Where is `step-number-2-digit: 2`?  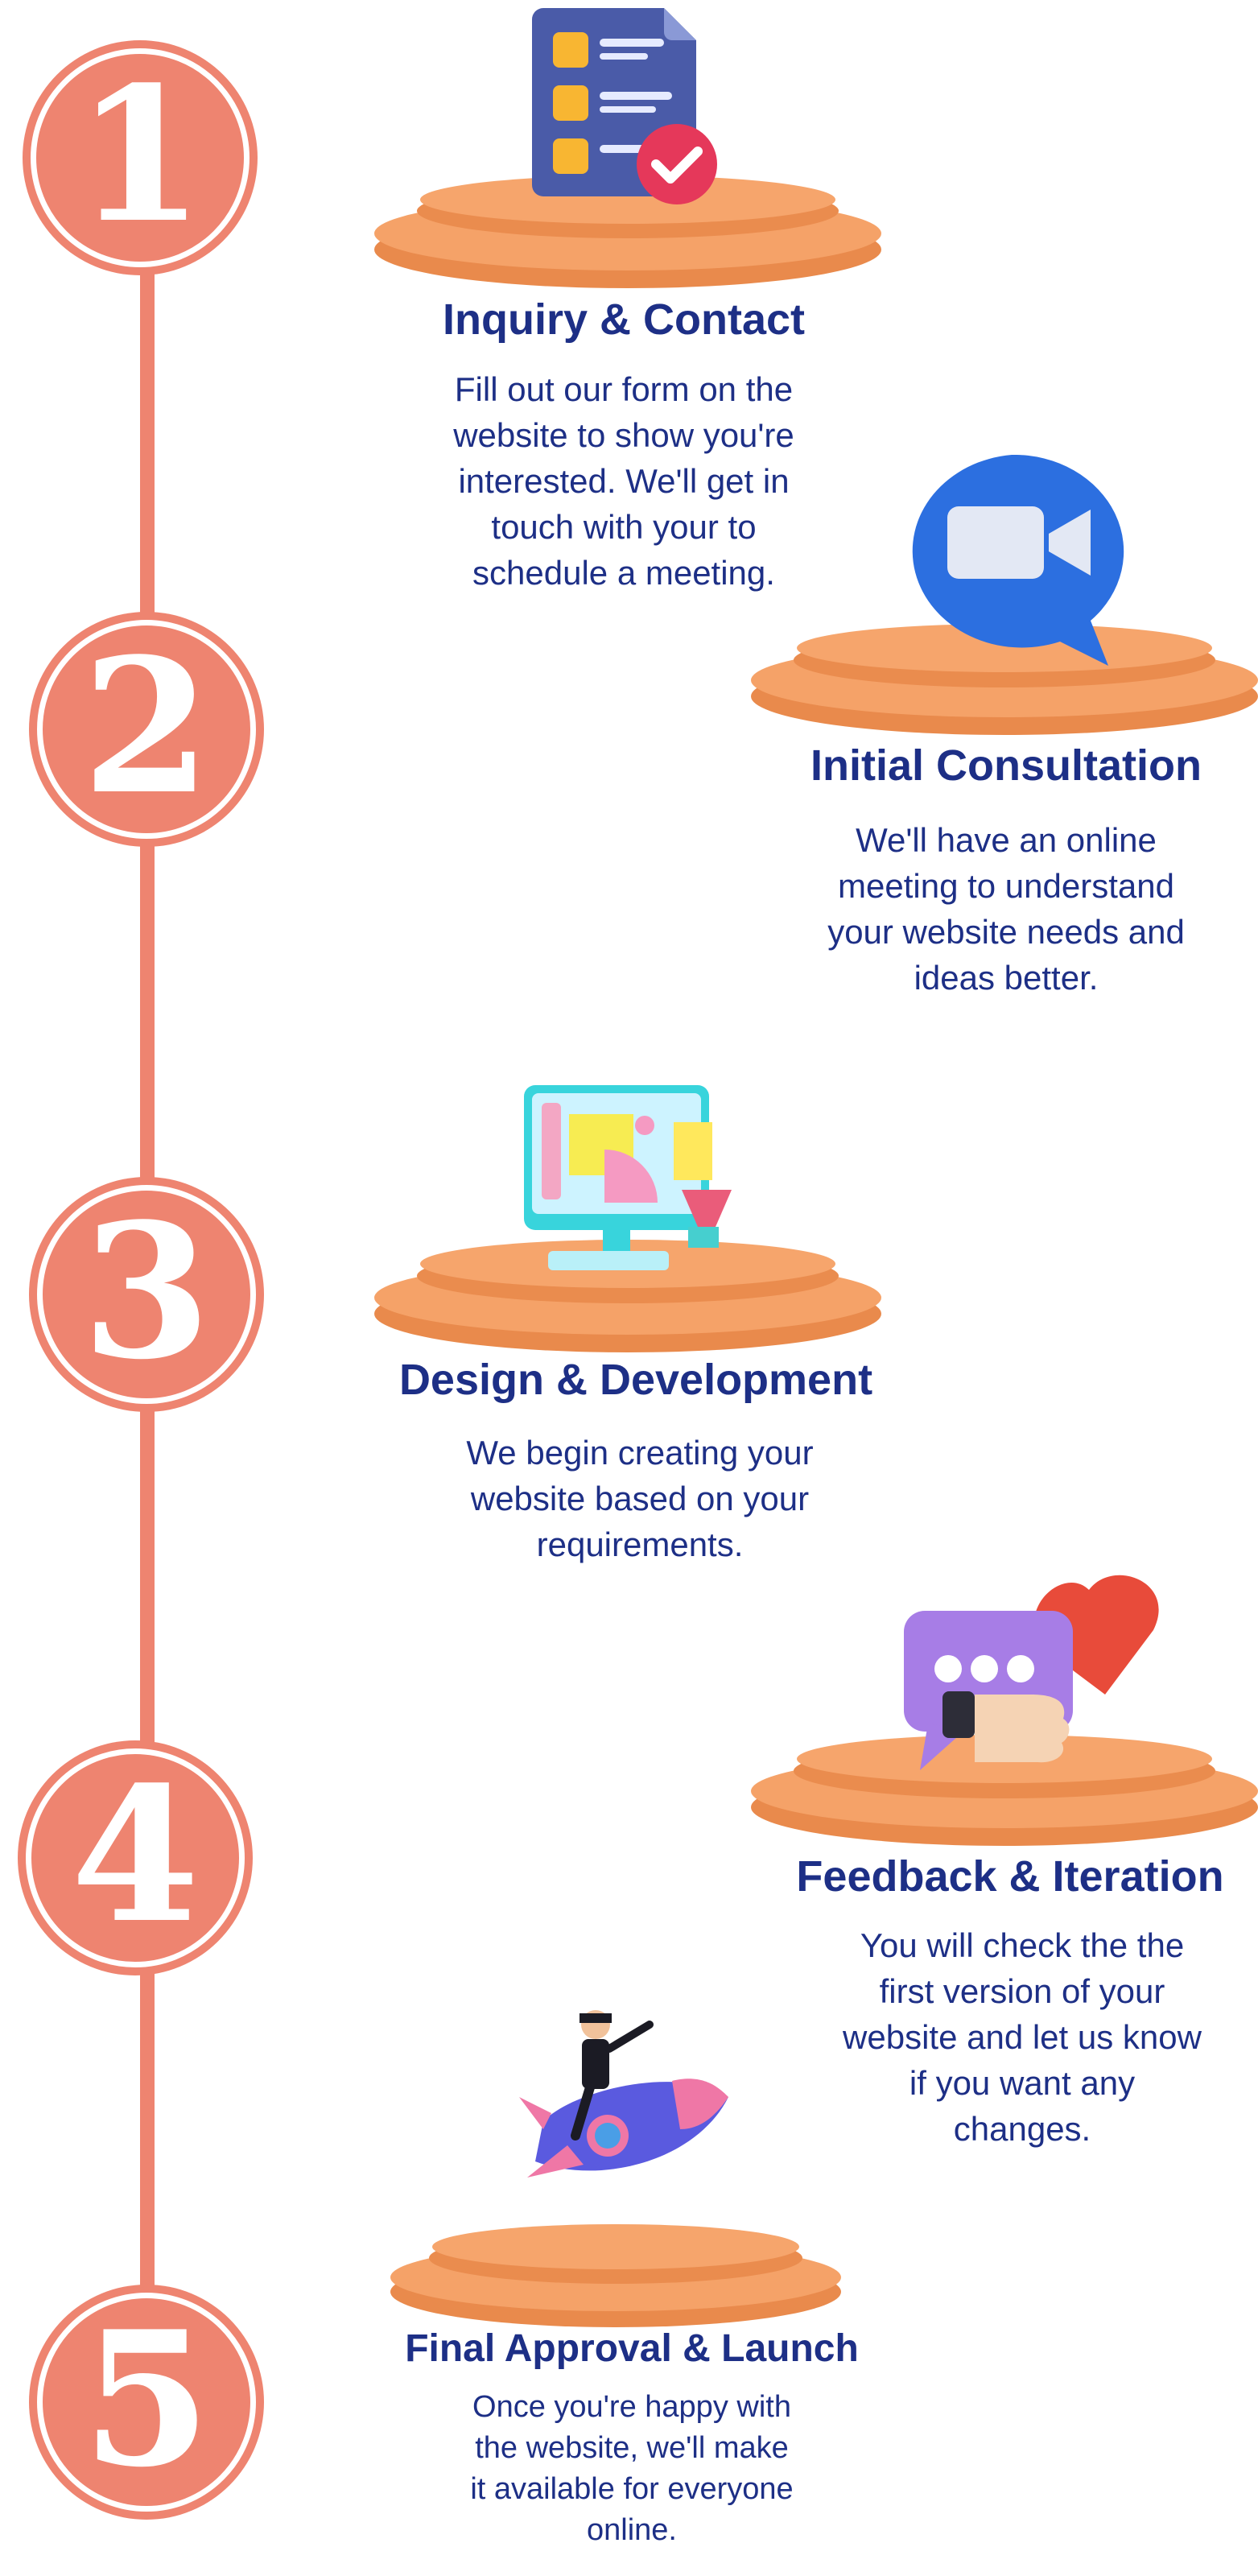
step-number-2-digit: 2 is located at coordinates (146, 727).